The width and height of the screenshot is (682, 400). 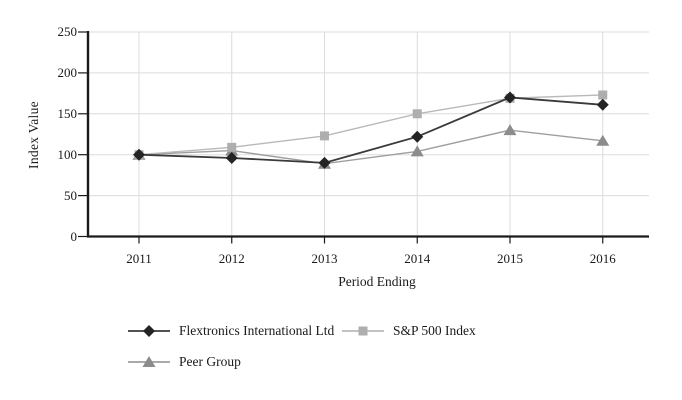 What do you see at coordinates (70, 195) in the screenshot?
I see `y-tick-label: 50` at bounding box center [70, 195].